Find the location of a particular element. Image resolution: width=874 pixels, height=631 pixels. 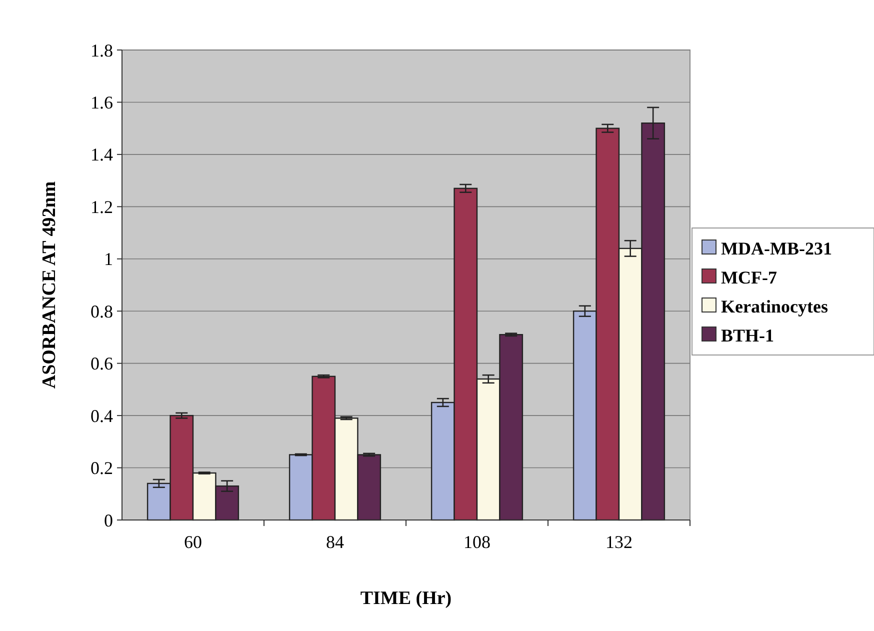

y-tick-label: 1.8 is located at coordinates (101, 50).